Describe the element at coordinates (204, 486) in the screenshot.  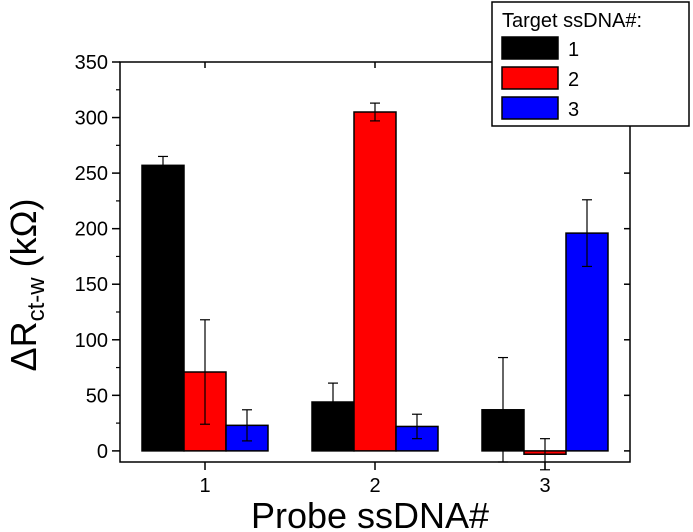
I see `x-tick-label: 1` at that location.